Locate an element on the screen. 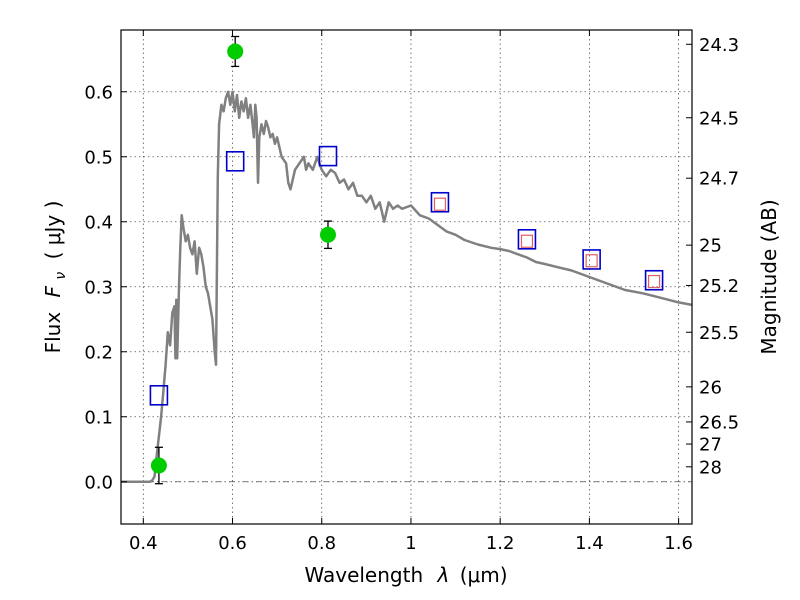 The height and width of the screenshot is (600, 800). y-axis-label-subscript: ν is located at coordinates (61, 276).